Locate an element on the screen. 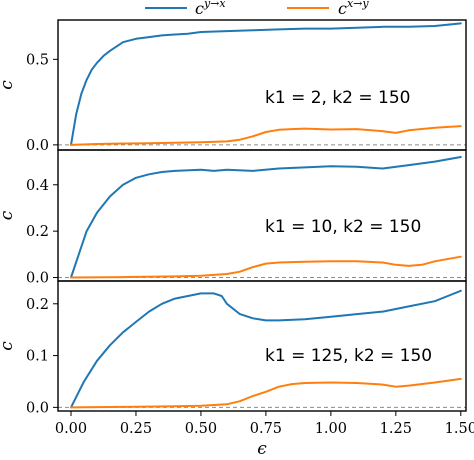 This screenshot has height=460, width=474. y-tick-label-1-1: 0.2 is located at coordinates (37, 232).